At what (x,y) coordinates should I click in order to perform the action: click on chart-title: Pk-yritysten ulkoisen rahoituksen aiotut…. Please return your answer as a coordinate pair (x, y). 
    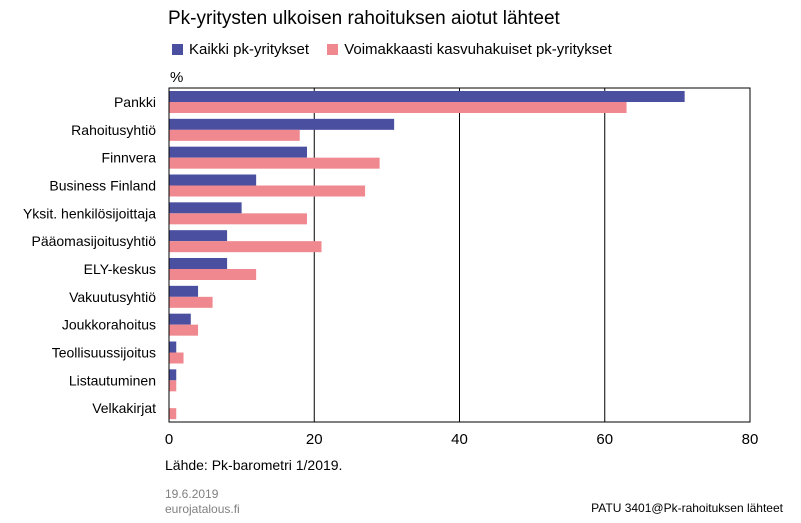
    Looking at the image, I should click on (364, 18).